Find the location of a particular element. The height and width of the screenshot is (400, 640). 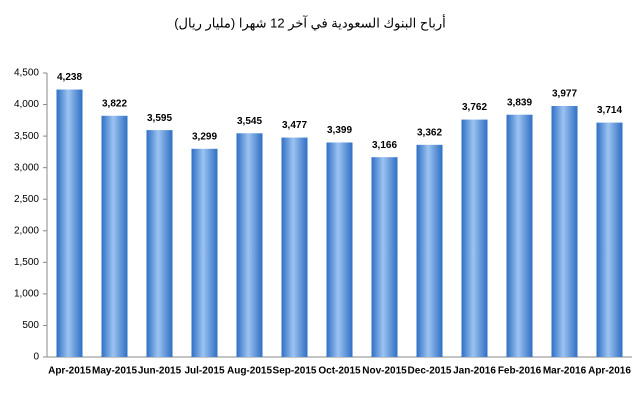

x-tick-label: Jun-2015 is located at coordinates (160, 371).